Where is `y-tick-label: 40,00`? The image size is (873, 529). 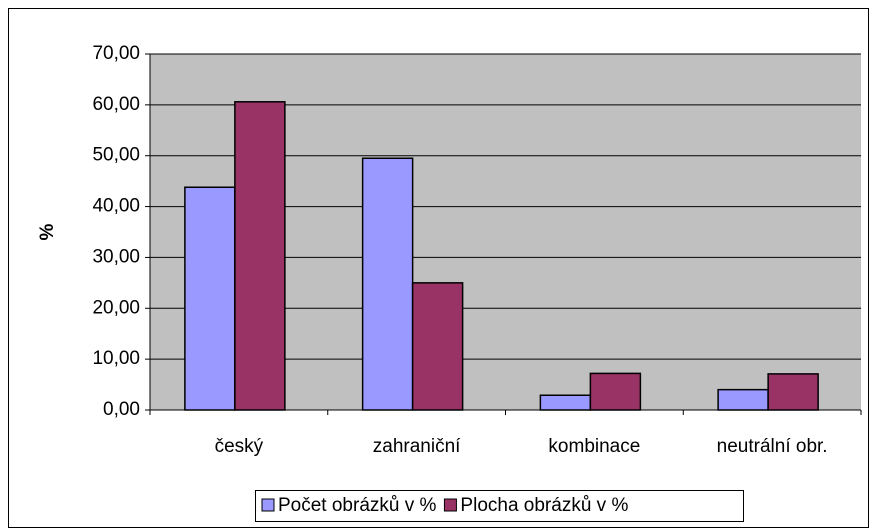
y-tick-label: 40,00 is located at coordinates (116, 206).